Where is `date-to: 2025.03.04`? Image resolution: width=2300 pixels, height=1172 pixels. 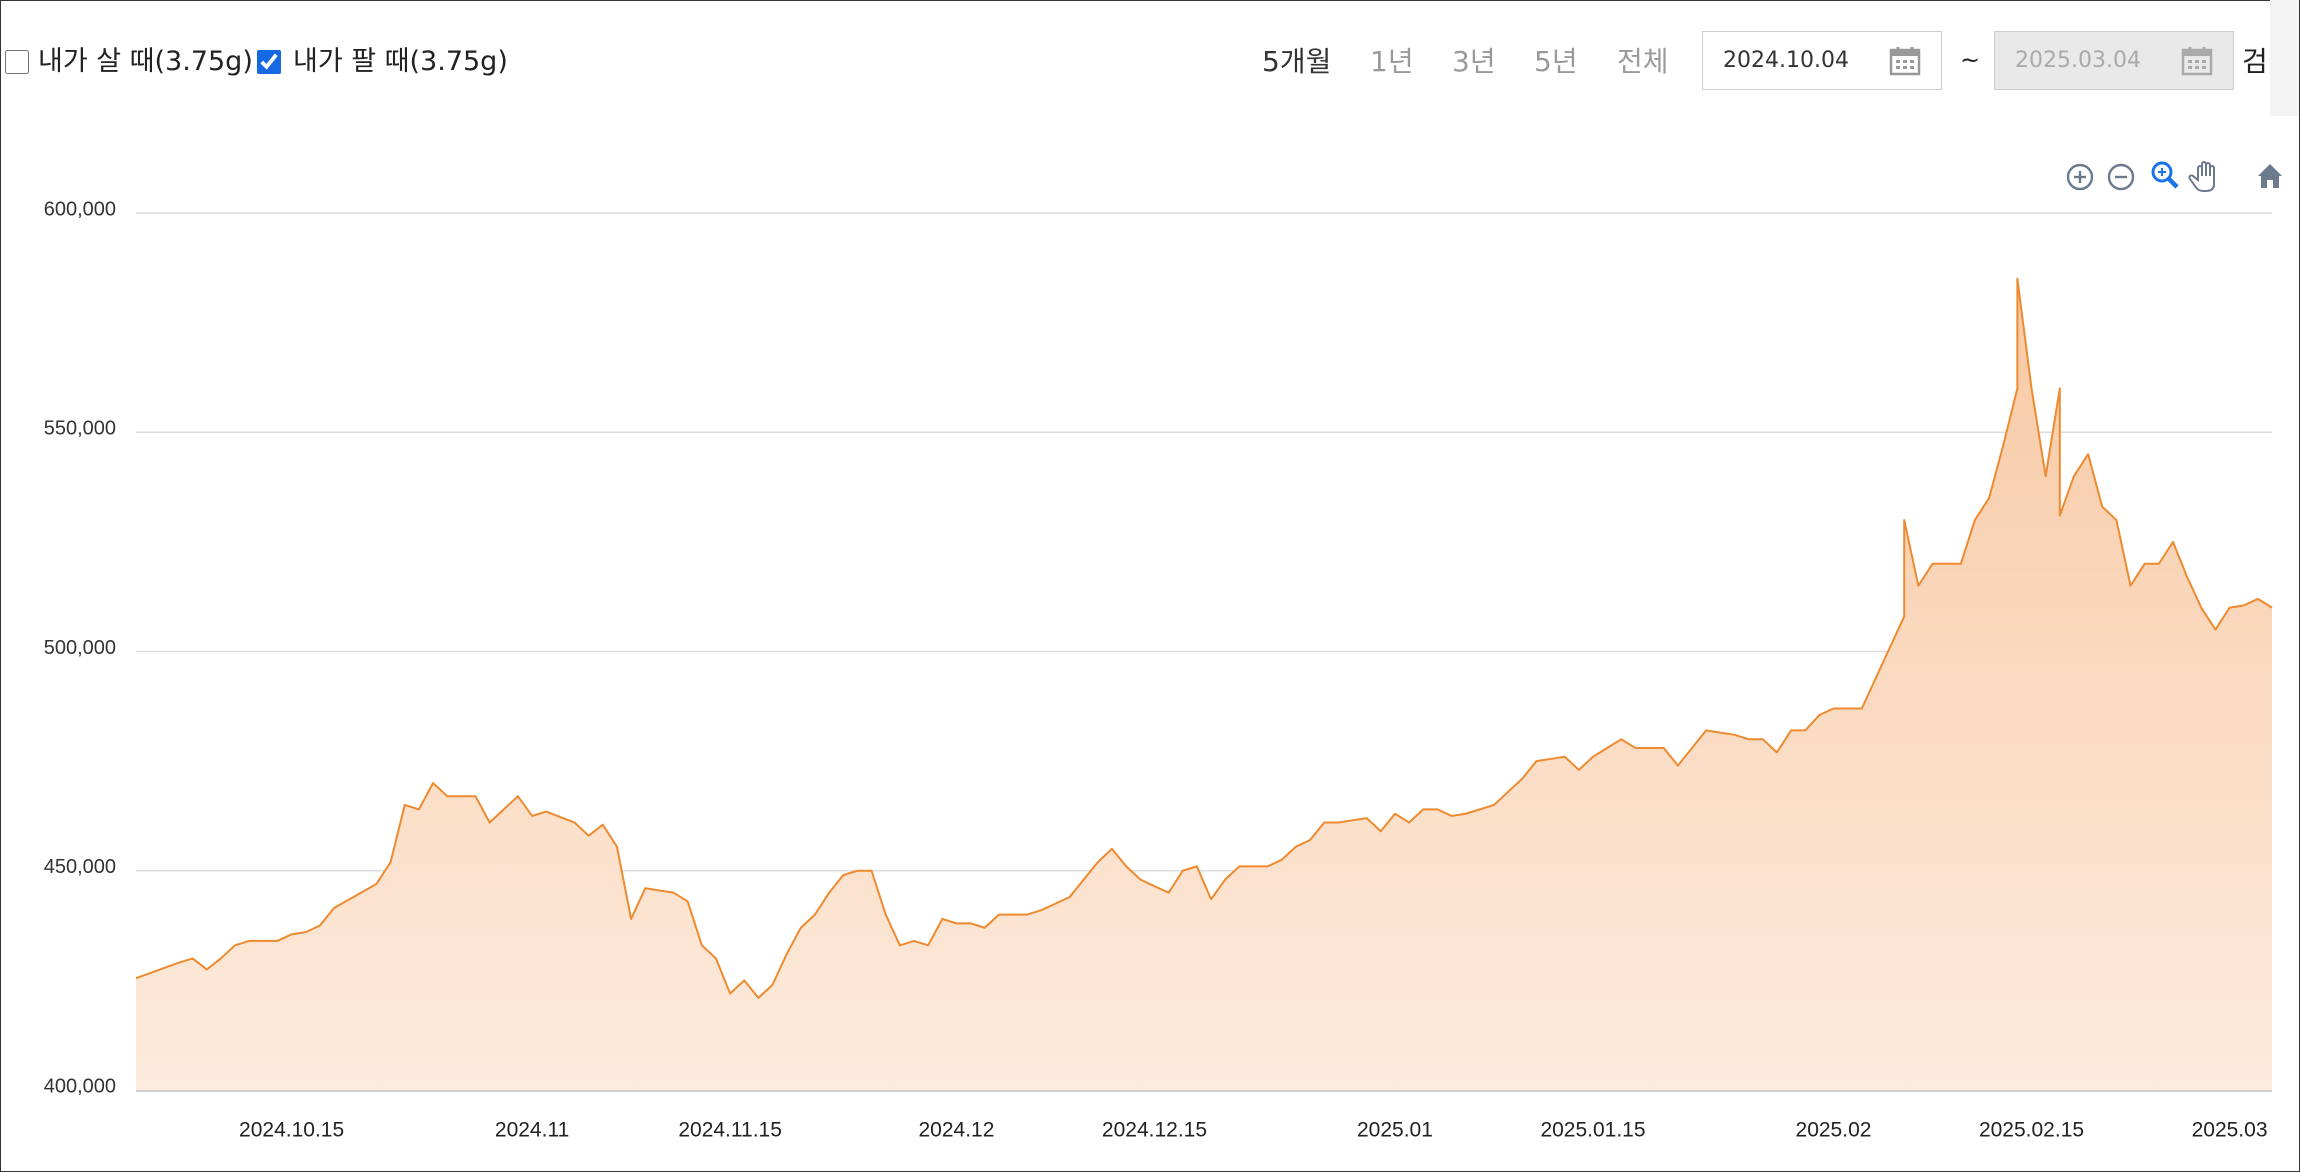
date-to: 2025.03.04 is located at coordinates (2078, 60).